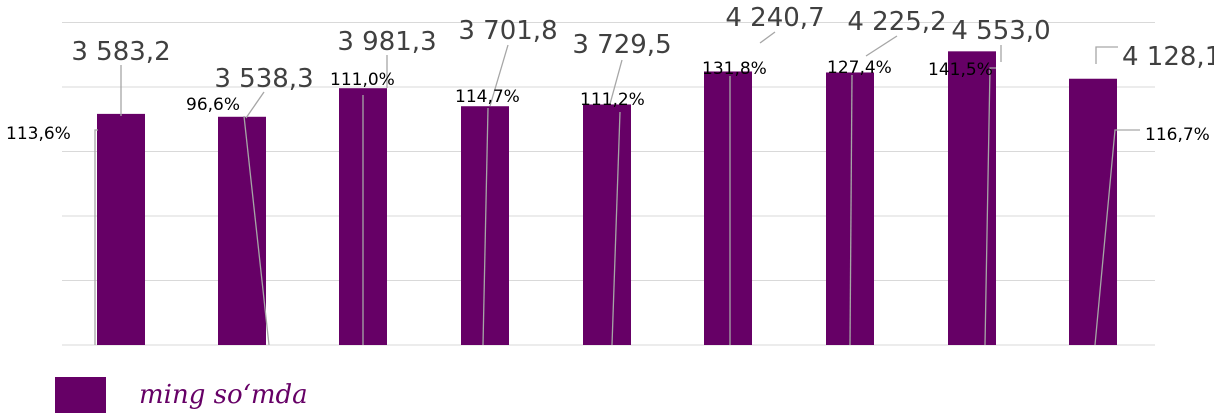 The height and width of the screenshot is (413, 1214). Describe the element at coordinates (1177, 135) in the screenshot. I see `percent-label: 116,7%` at that location.